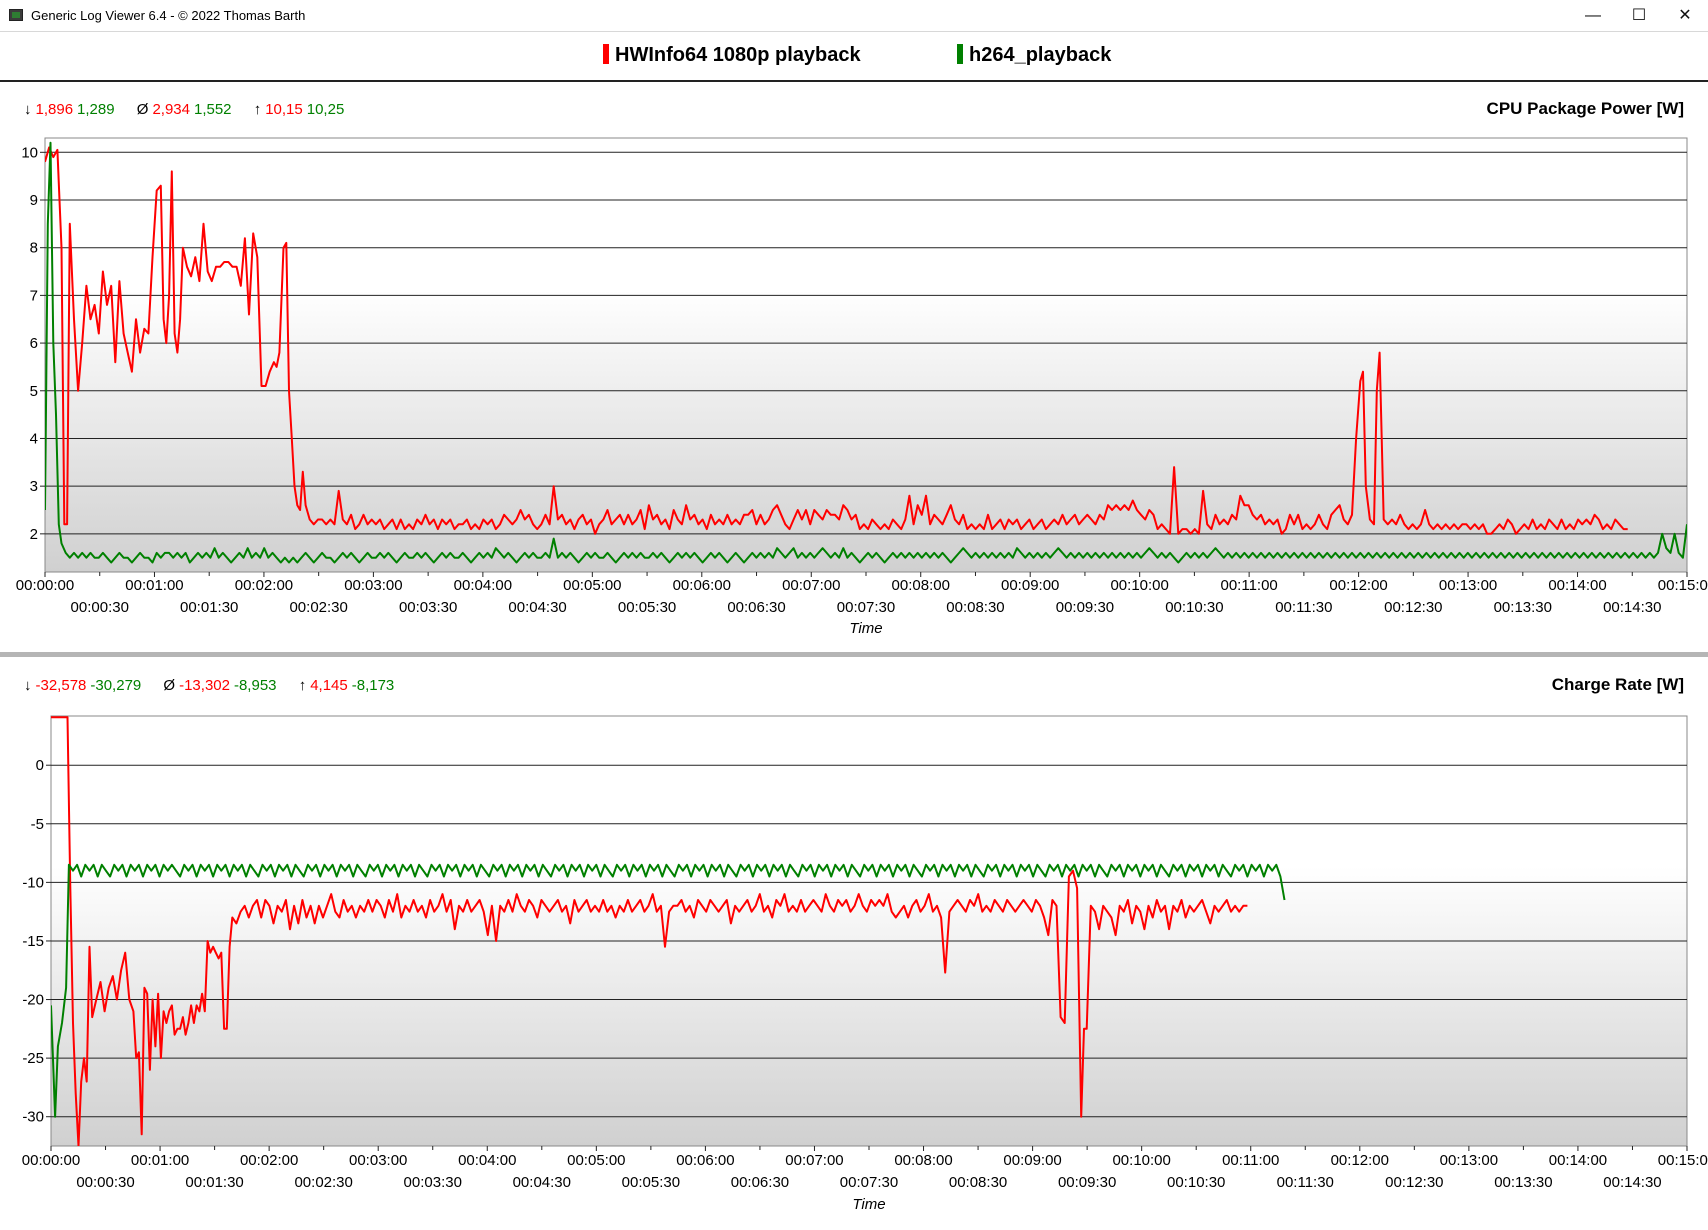 This screenshot has width=1708, height=1230. Describe the element at coordinates (212, 109) in the screenshot. I see `avg-green: 1,552` at that location.